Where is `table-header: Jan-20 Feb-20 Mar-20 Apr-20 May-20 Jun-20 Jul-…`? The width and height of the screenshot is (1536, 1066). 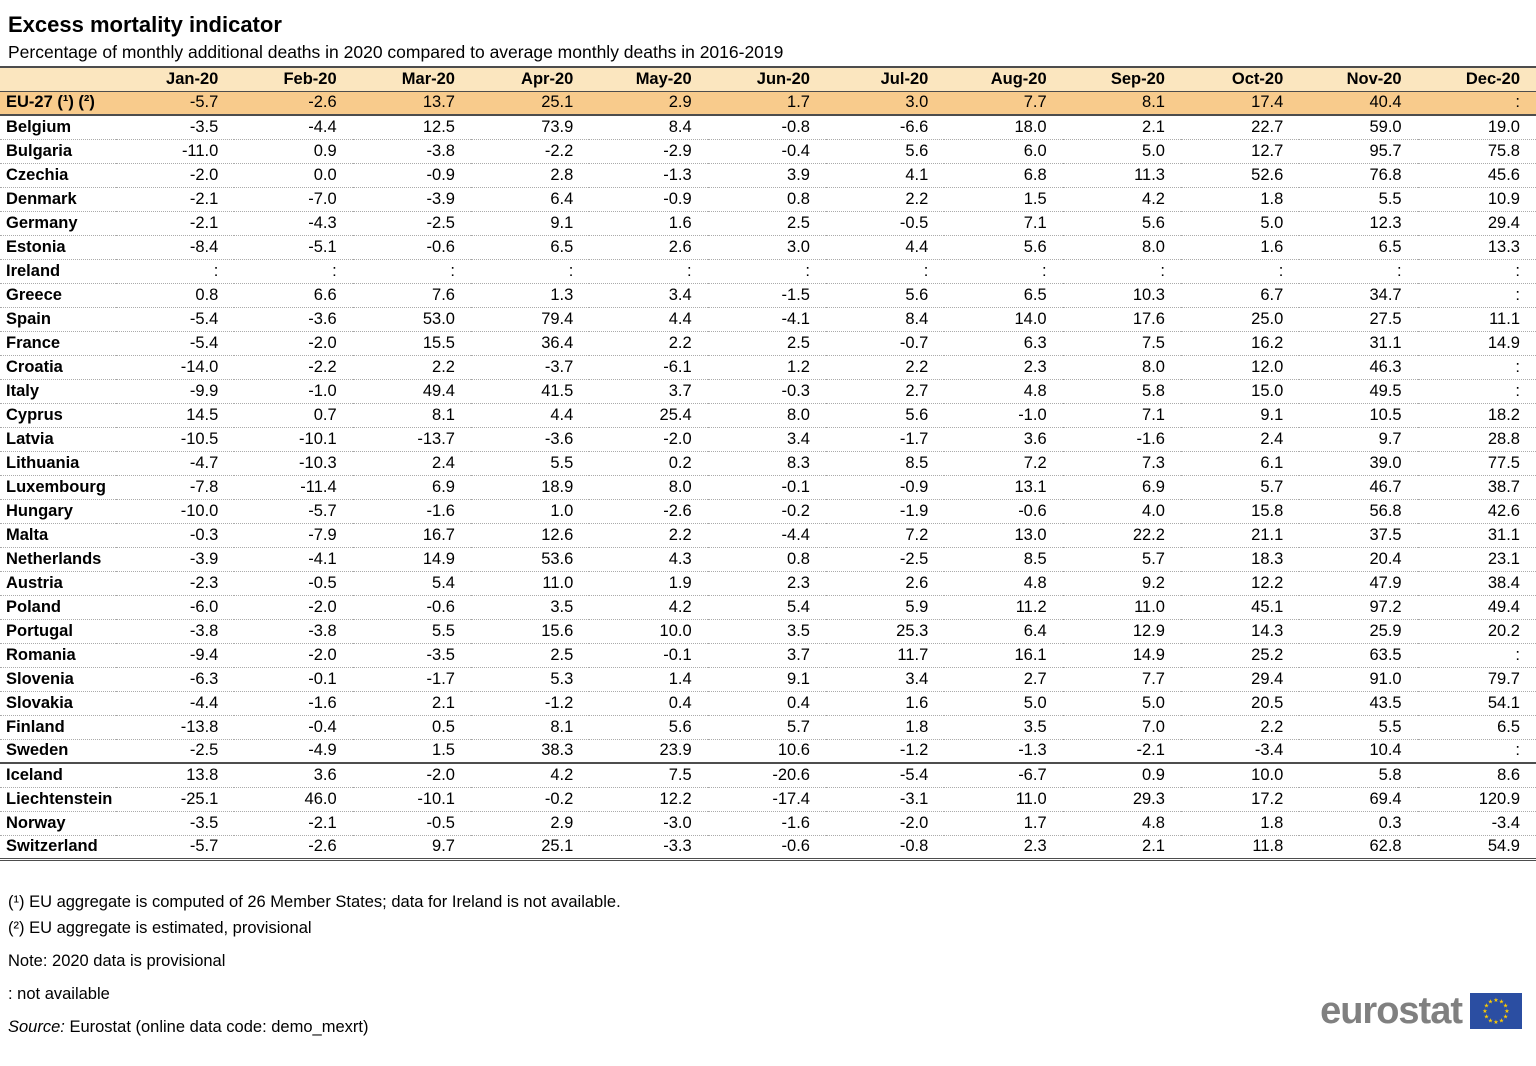 table-header: Jan-20 Feb-20 Mar-20 Apr-20 May-20 Jun-20 Jul-… is located at coordinates (768, 79).